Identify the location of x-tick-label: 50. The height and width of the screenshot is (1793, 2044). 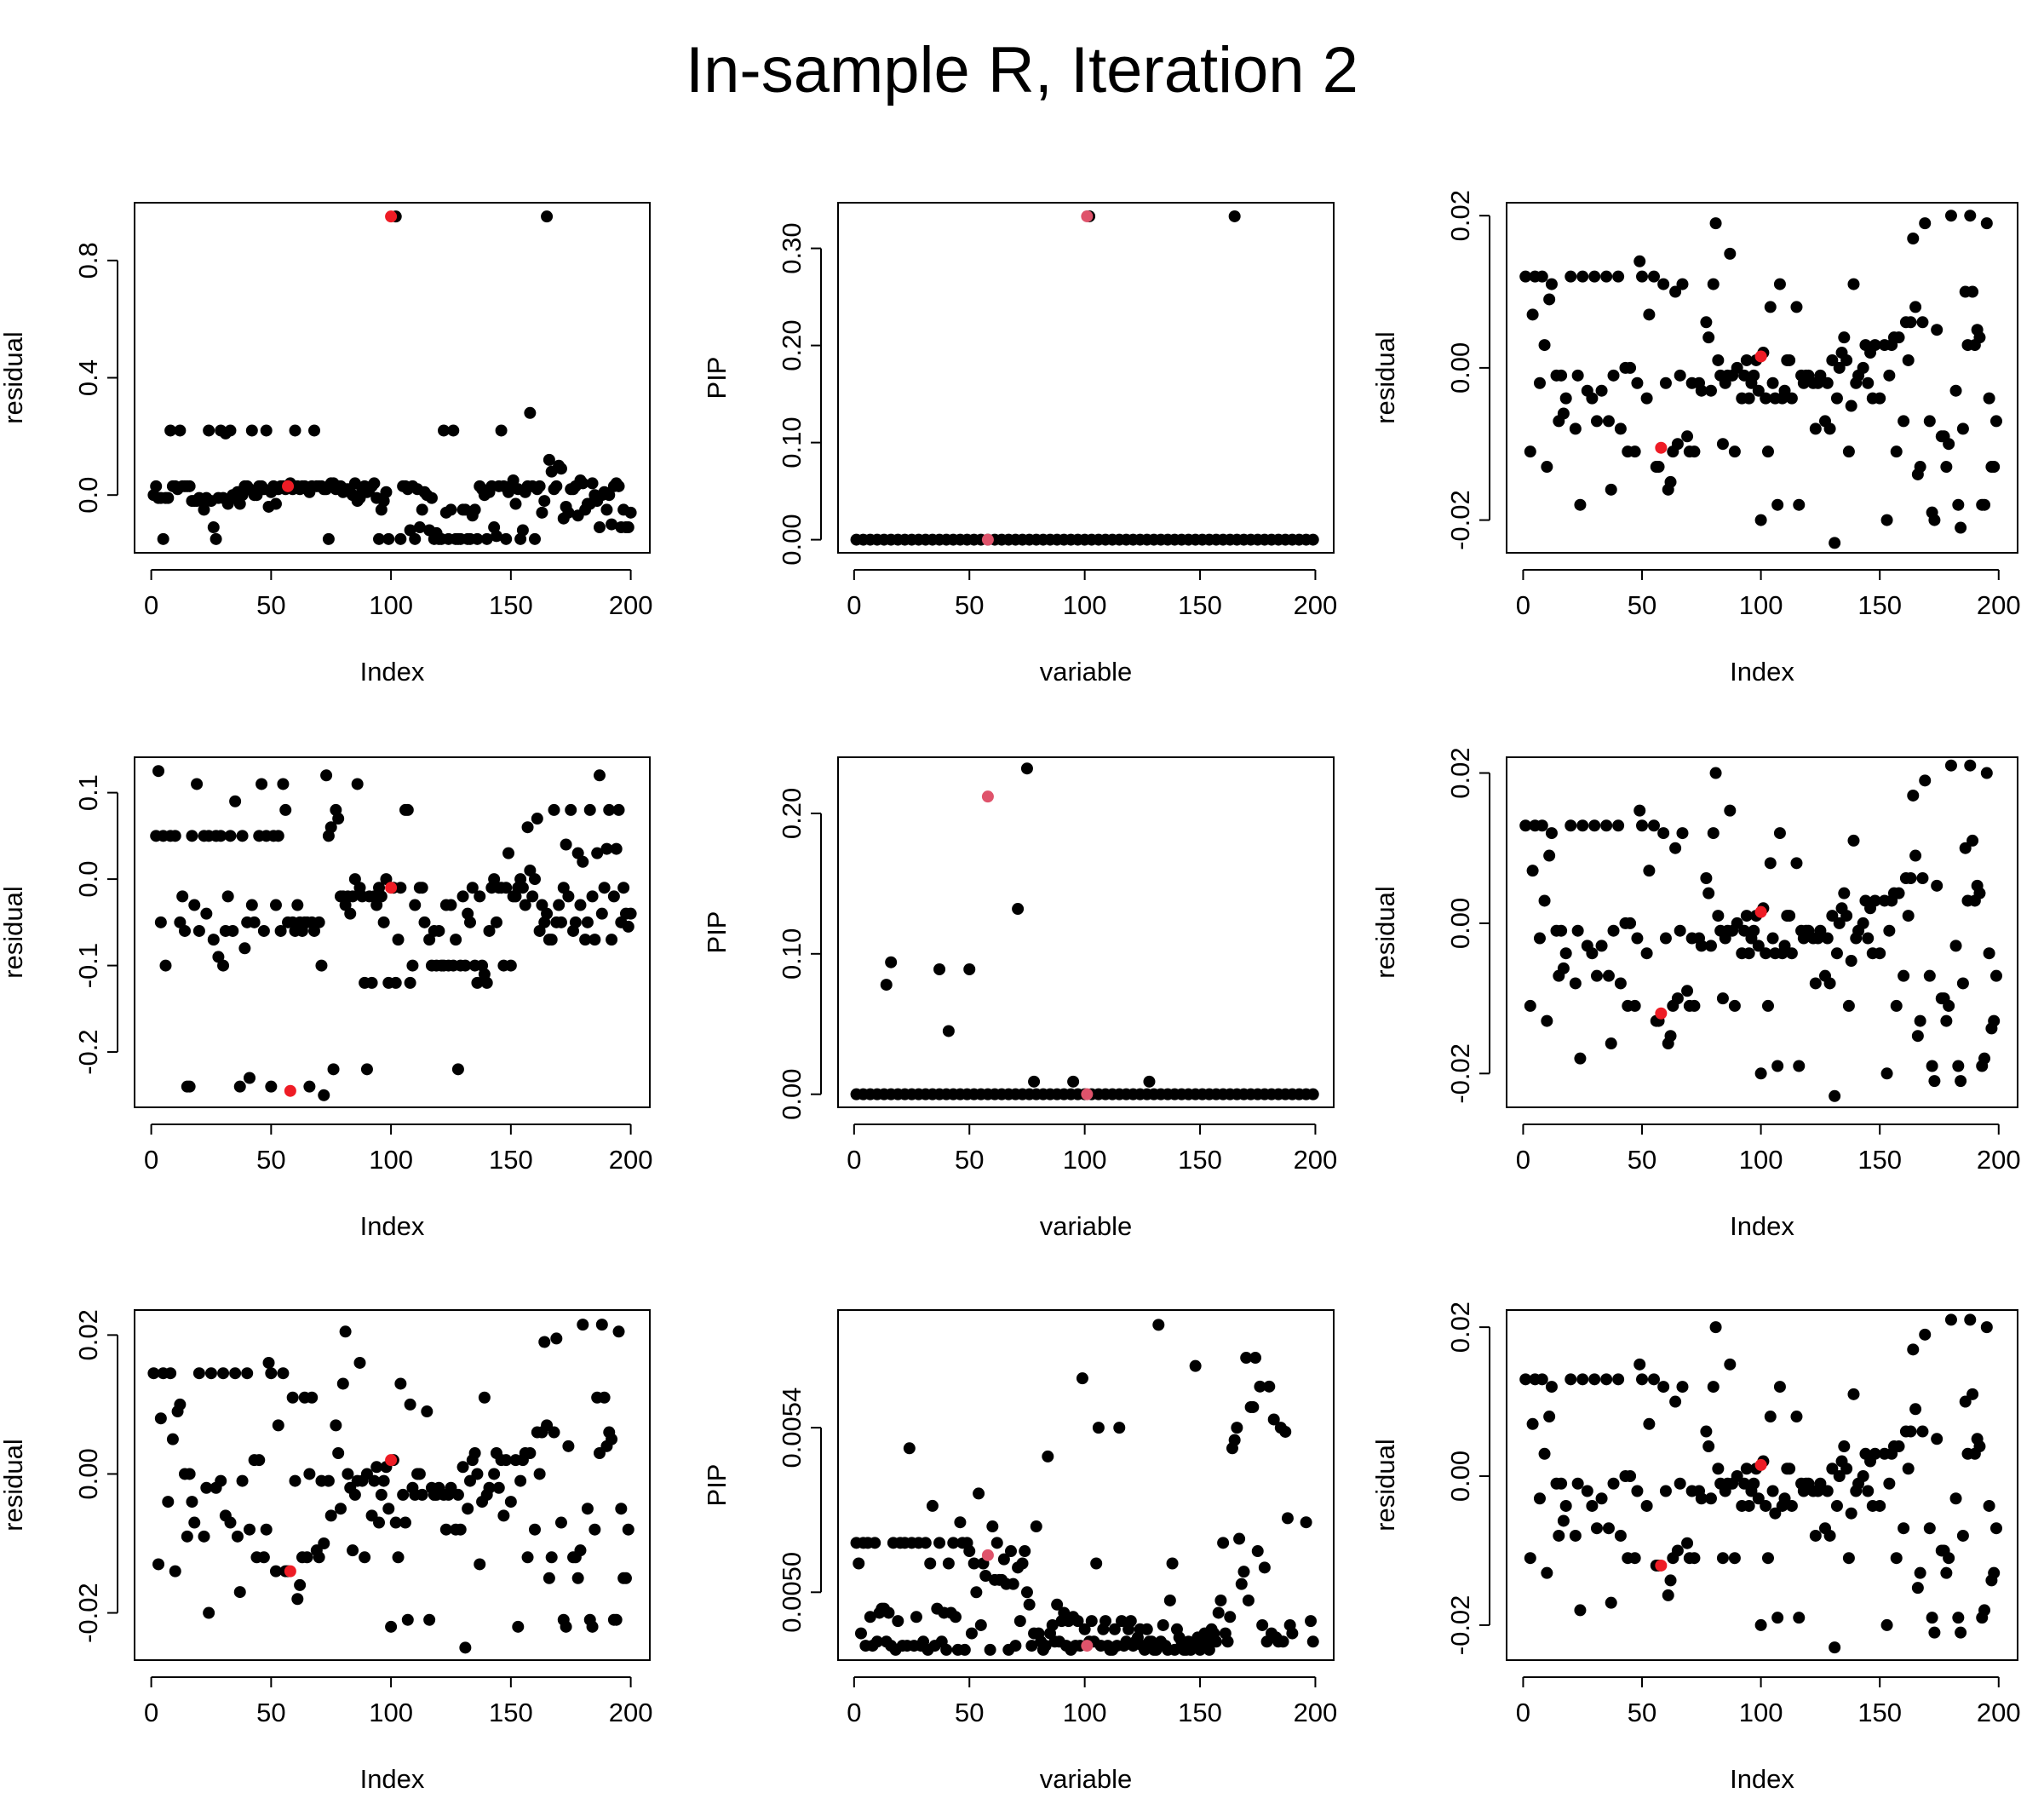
(270, 1713).